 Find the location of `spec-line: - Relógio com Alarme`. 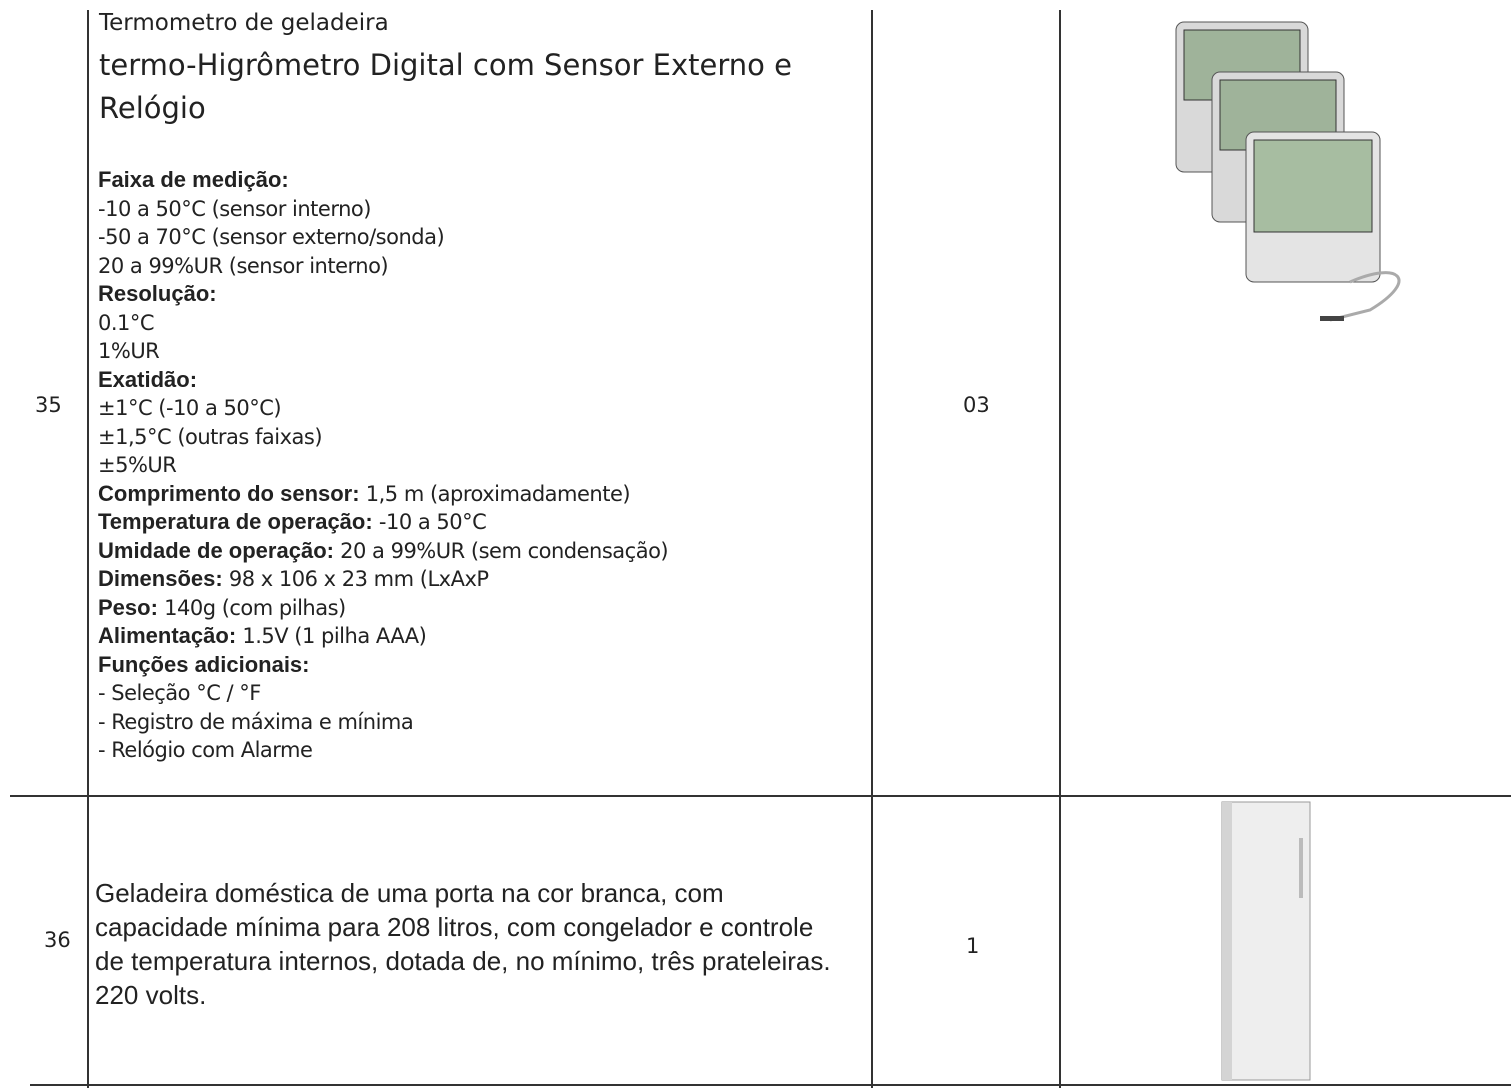

spec-line: - Relógio com Alarme is located at coordinates (383, 750).